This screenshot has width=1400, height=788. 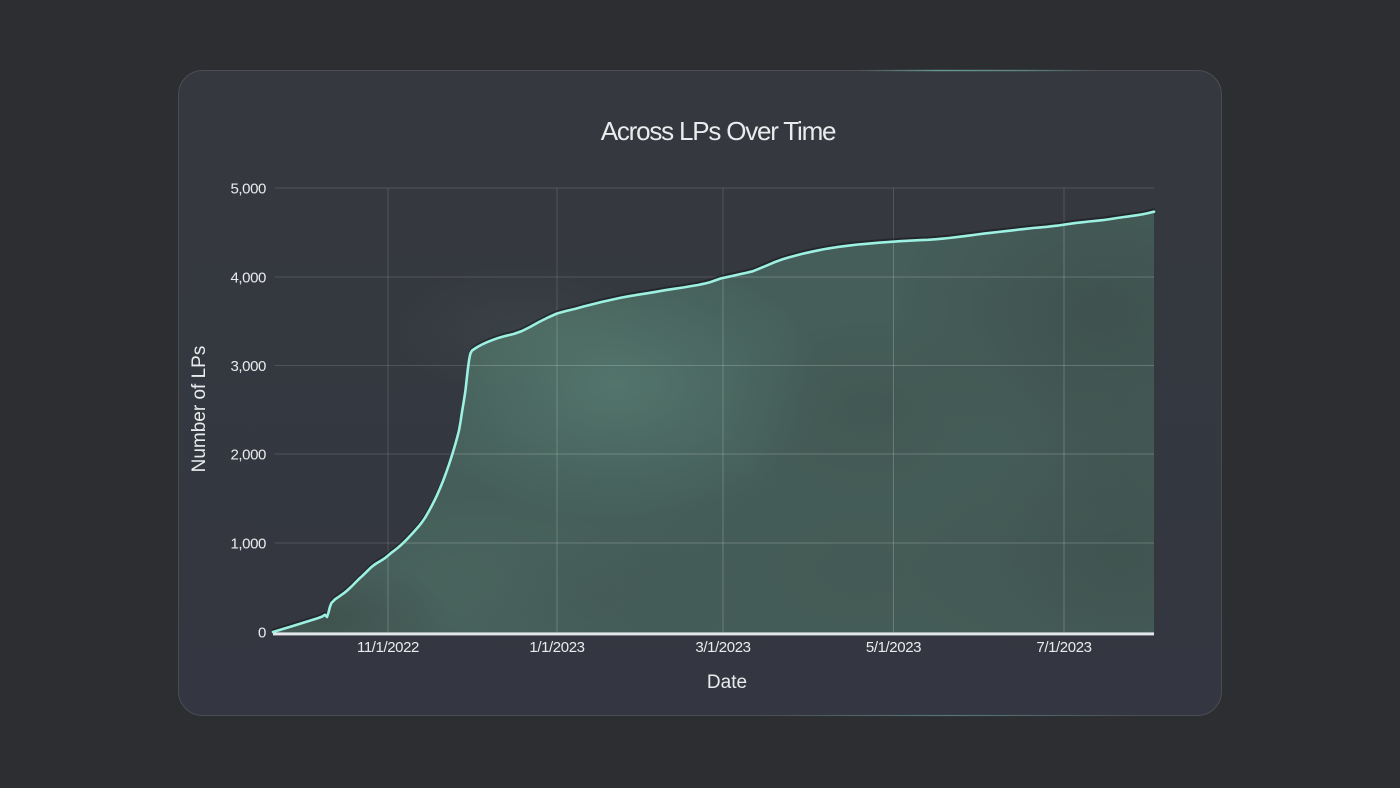 What do you see at coordinates (718, 131) in the screenshot?
I see `svg-text: Across LPs Over Time` at bounding box center [718, 131].